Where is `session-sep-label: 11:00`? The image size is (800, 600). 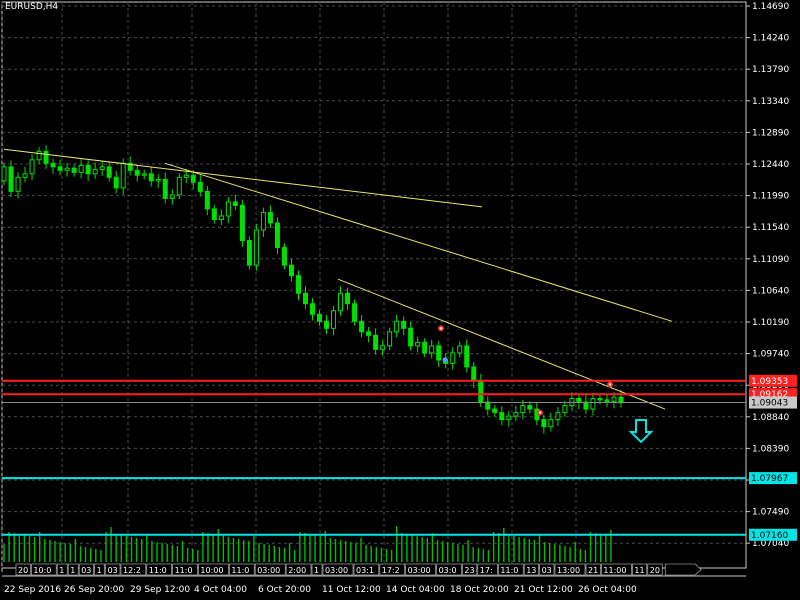
session-sep-label: 11:00 is located at coordinates (614, 570).